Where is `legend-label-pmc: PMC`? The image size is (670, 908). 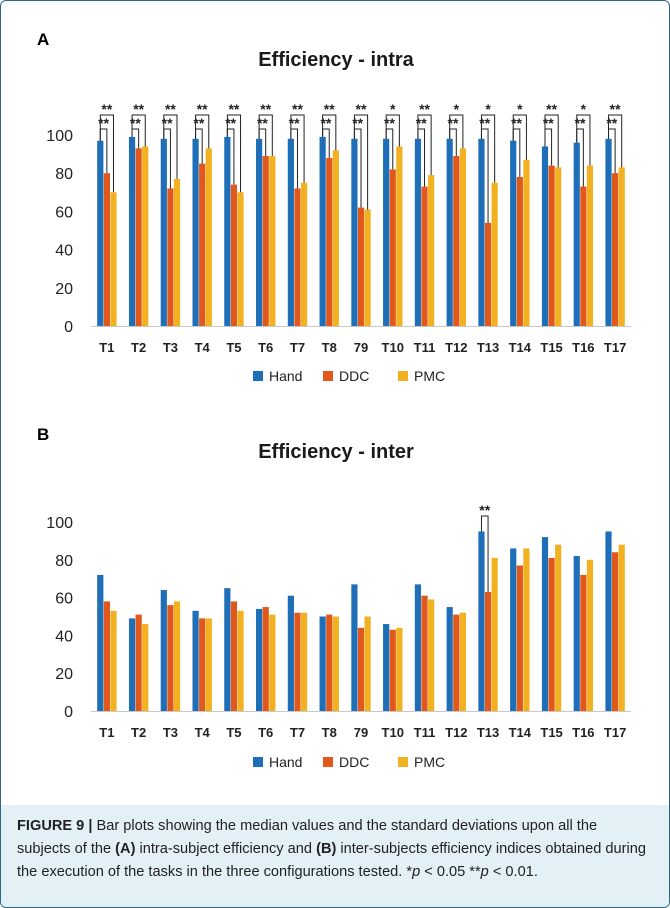
legend-label-pmc: PMC is located at coordinates (429, 376).